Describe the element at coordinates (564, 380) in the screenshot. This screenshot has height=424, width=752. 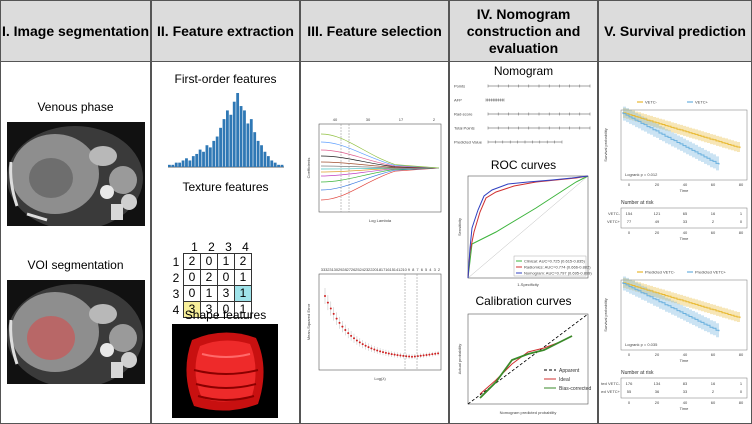
I see `calib-legend-entry: Ideal` at that location.